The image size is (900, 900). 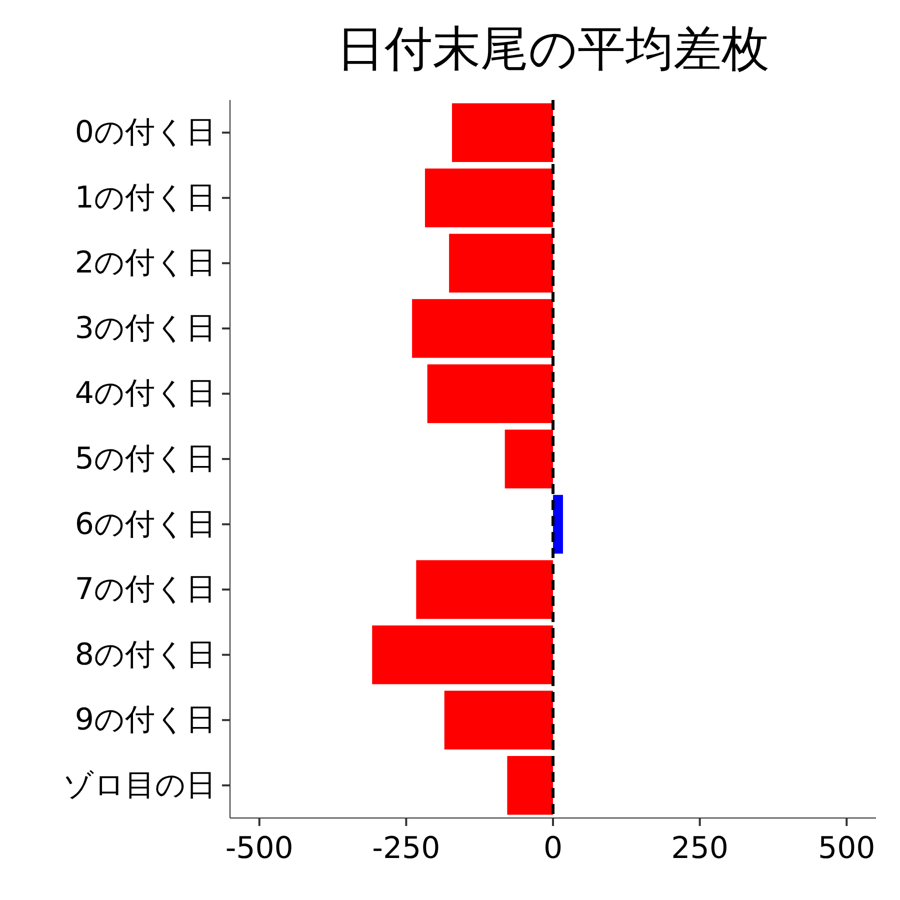 What do you see at coordinates (145, 524) in the screenshot?
I see `y-tick-label: 6の付く日` at bounding box center [145, 524].